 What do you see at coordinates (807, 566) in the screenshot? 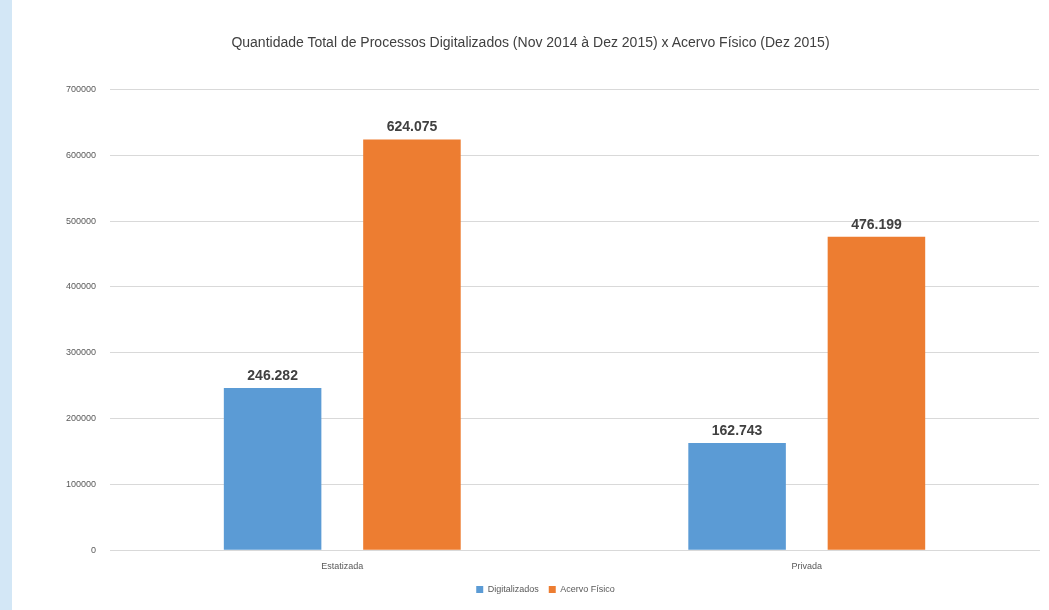
I see `x-tick-label: Privada` at bounding box center [807, 566].